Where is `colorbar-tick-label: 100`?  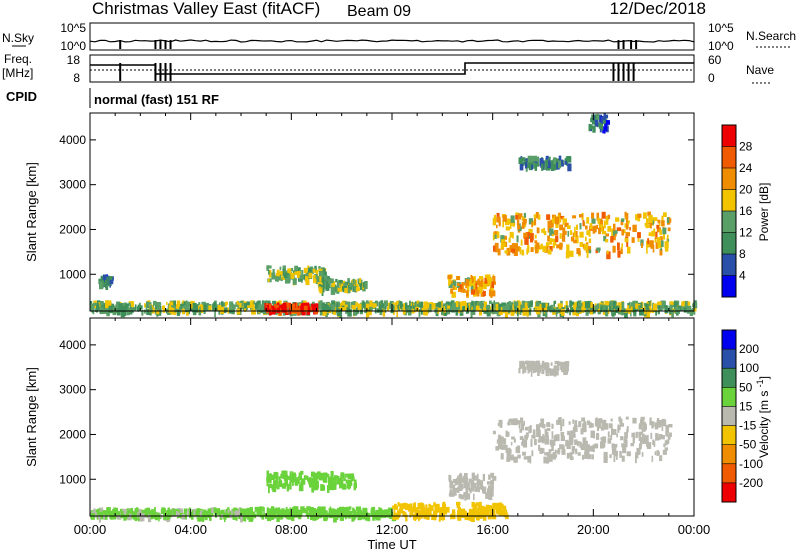
colorbar-tick-label: 100 is located at coordinates (749, 368).